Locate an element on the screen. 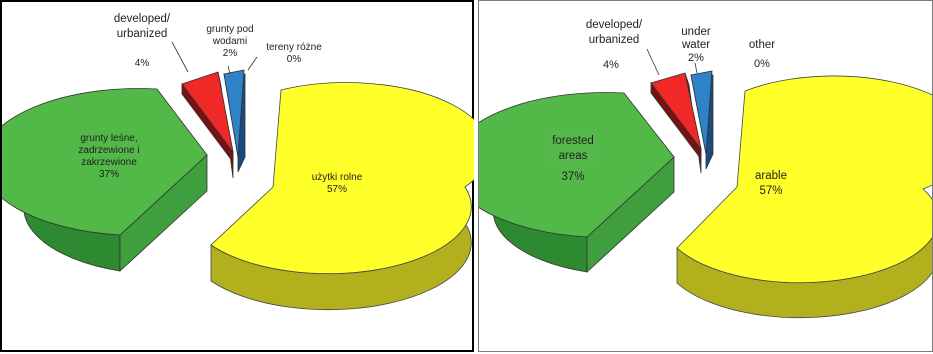 Image resolution: width=933 pixels, height=354 pixels. label-water-line2: water is located at coordinates (696, 45).